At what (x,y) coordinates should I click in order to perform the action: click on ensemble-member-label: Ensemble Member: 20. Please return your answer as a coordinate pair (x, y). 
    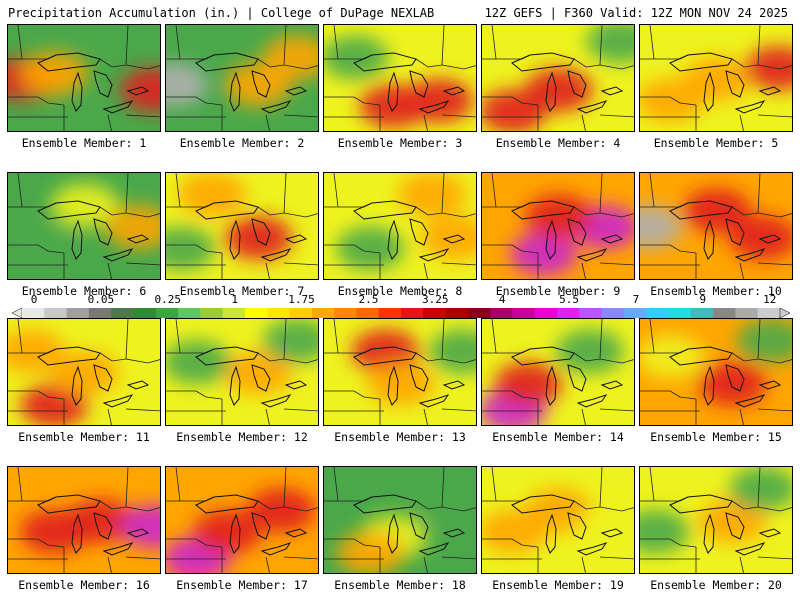
    Looking at the image, I should click on (716, 585).